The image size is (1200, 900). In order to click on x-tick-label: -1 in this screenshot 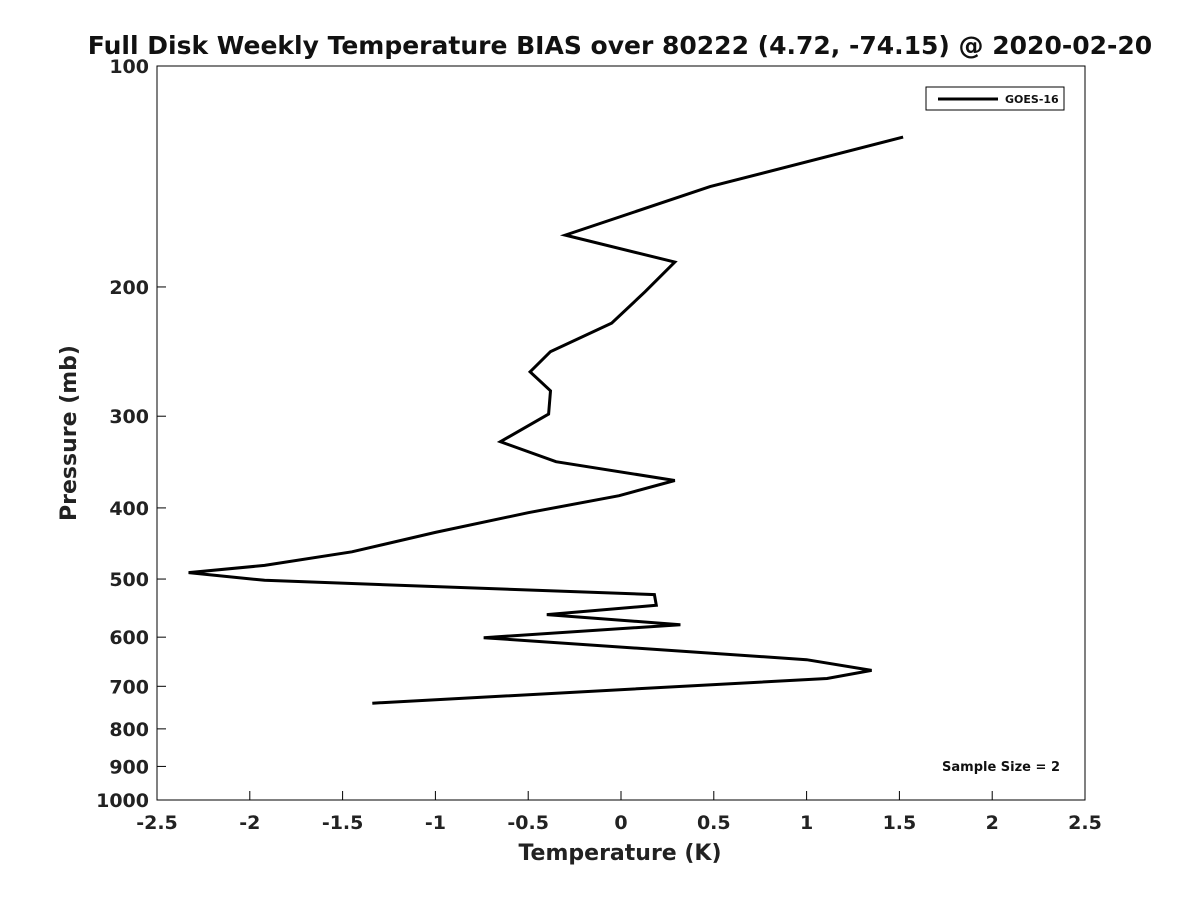, I will do `click(435, 823)`.